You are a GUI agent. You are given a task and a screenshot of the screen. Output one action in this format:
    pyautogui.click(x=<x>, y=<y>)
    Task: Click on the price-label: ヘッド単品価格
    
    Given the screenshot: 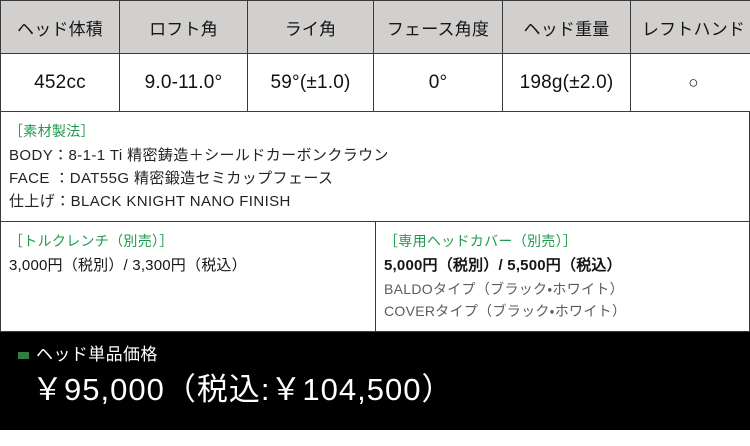 What is the action you would take?
    pyautogui.click(x=97, y=354)
    